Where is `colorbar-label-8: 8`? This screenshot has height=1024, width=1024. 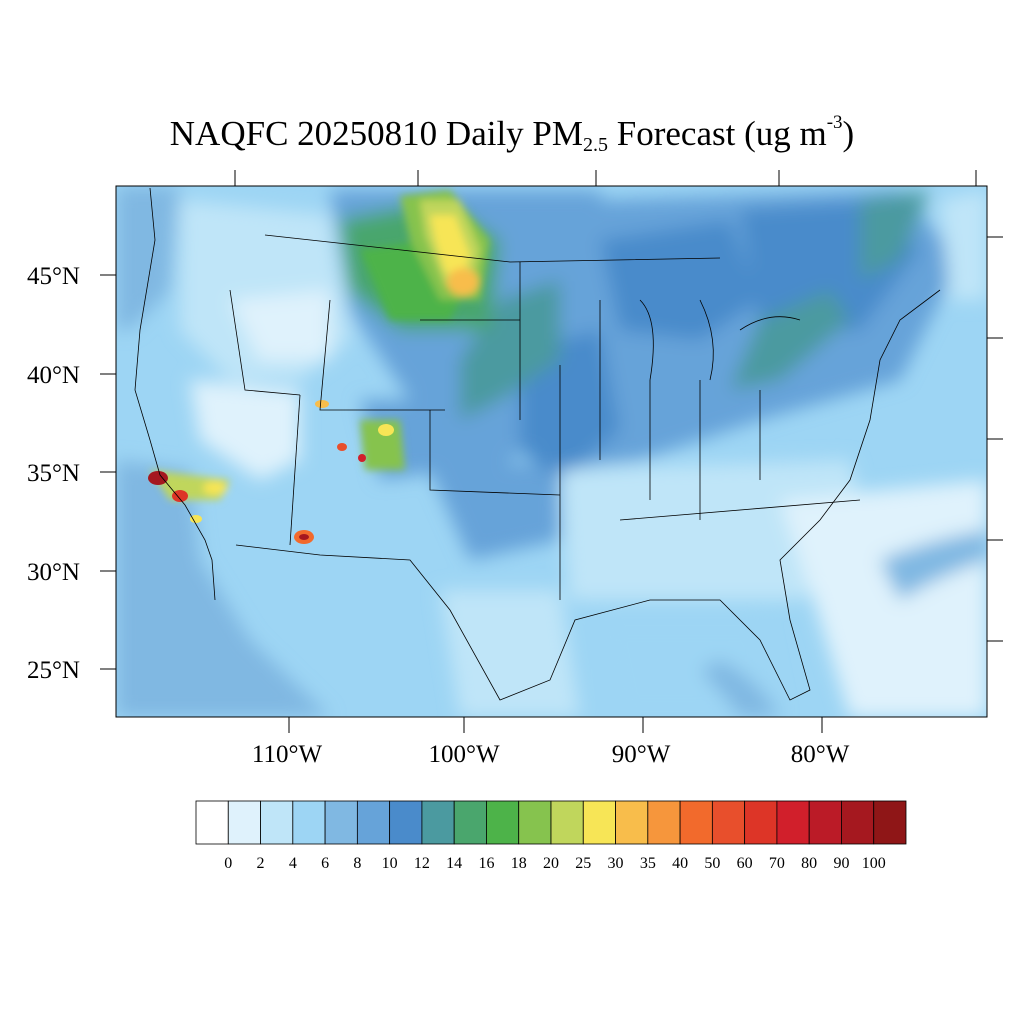
colorbar-label-8: 8 is located at coordinates (357, 863).